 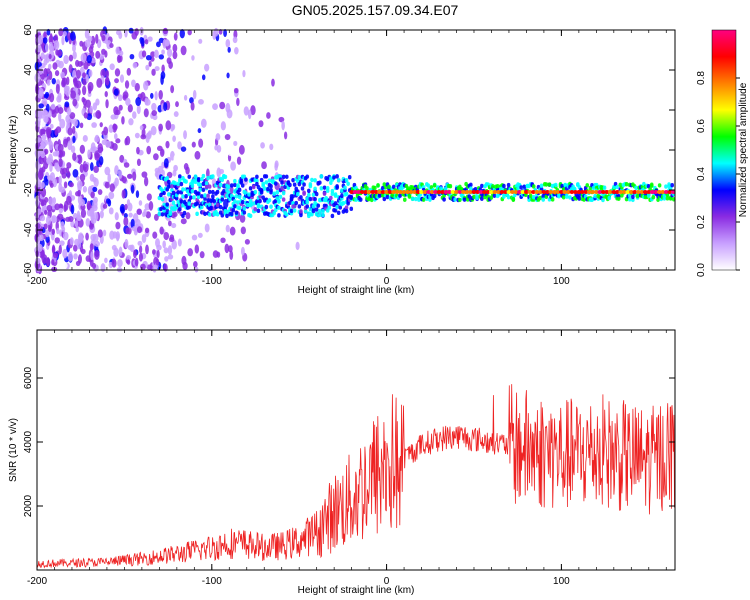 I want to click on snr-y-tick-label: 4000, so click(x=28, y=441).